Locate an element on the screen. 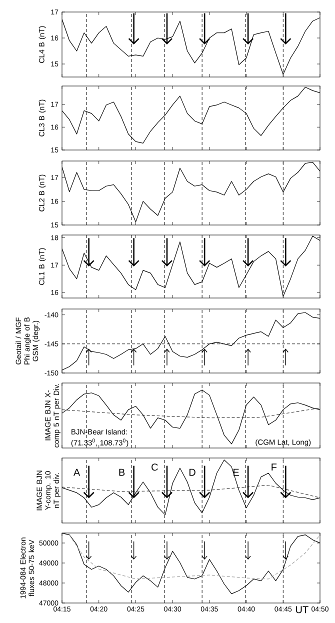  annotation: B is located at coordinates (122, 472).